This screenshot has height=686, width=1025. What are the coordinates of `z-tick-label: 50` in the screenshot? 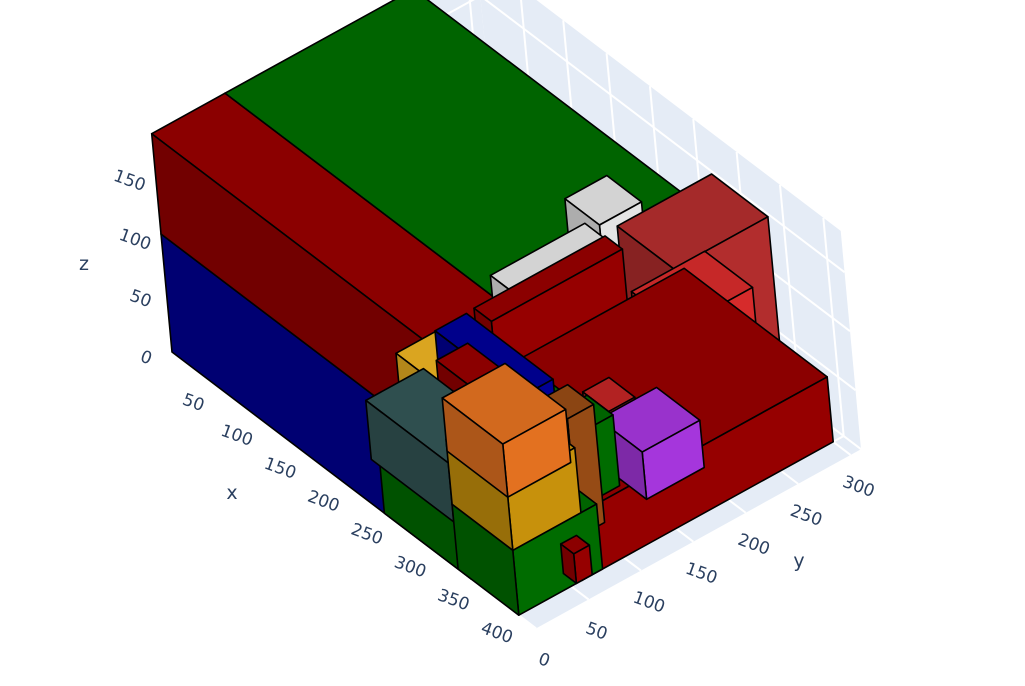 It's located at (140, 299).